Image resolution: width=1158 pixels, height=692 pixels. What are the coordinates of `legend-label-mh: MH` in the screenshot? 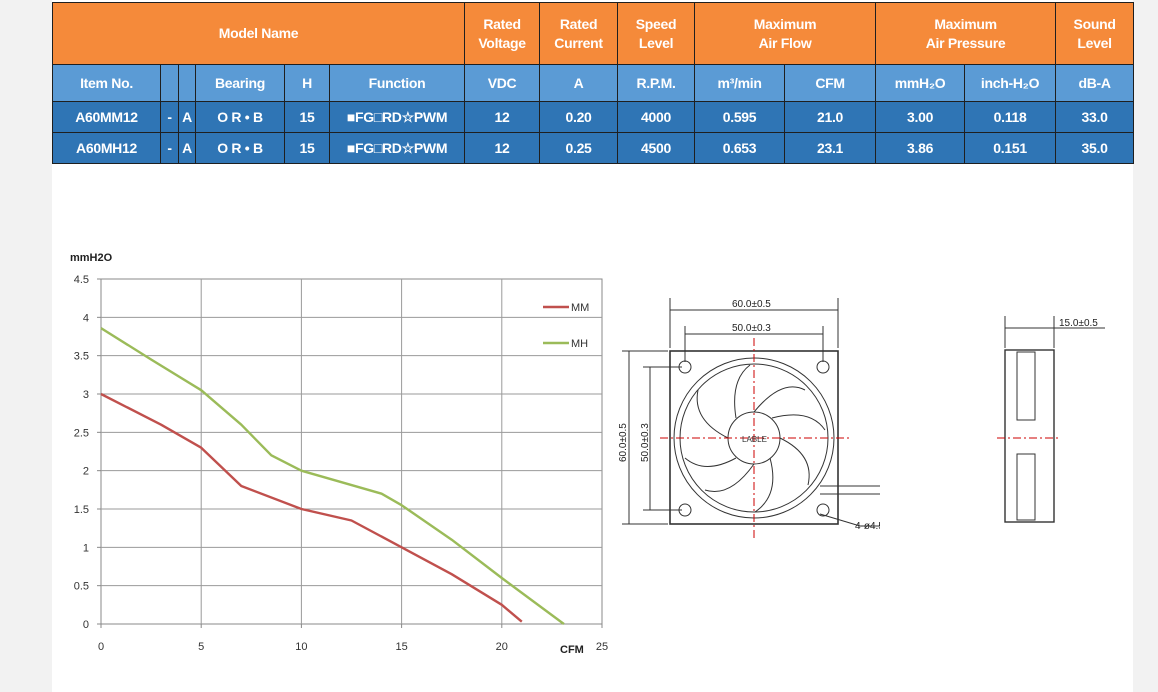 It's located at (579, 344).